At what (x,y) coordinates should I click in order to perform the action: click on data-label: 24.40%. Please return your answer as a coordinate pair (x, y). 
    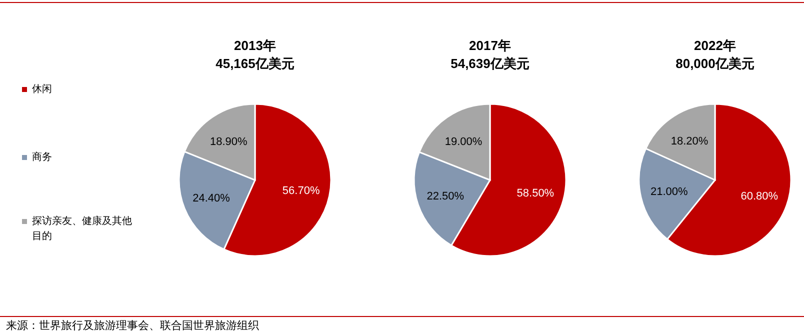
    Looking at the image, I should click on (211, 198).